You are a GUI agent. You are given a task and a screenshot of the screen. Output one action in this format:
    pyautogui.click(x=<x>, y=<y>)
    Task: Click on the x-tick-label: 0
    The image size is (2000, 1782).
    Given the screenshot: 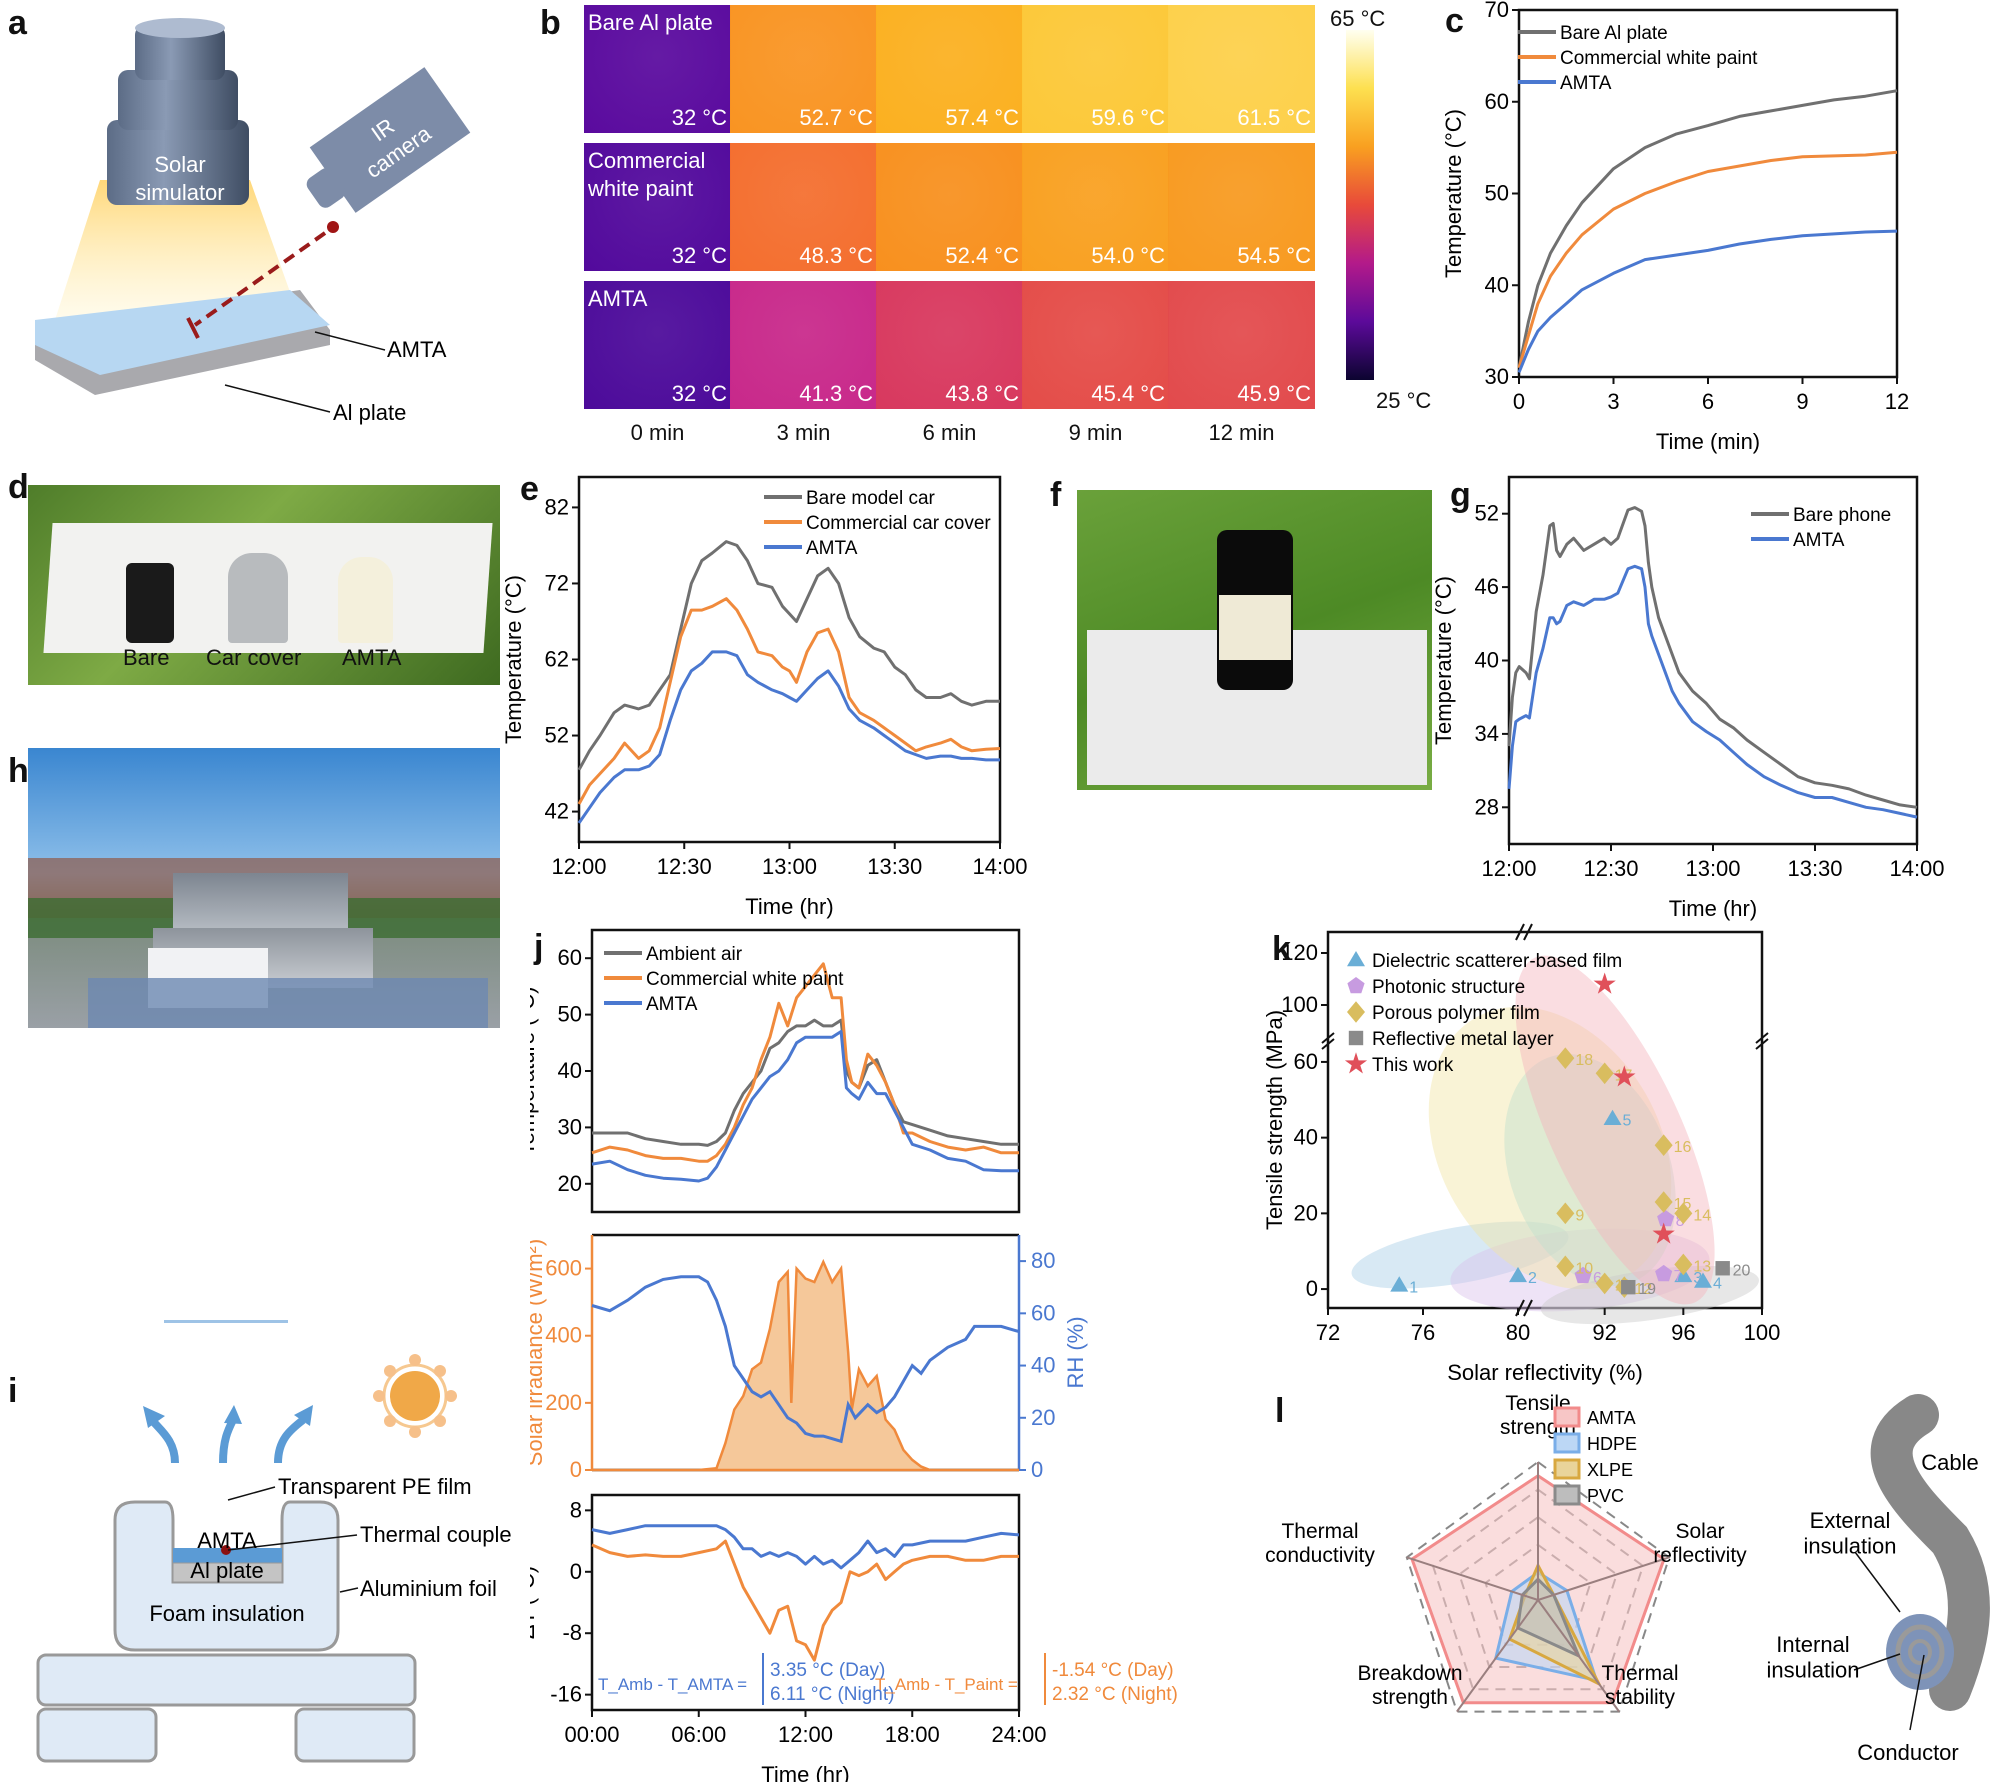 What is the action you would take?
    pyautogui.click(x=1519, y=401)
    